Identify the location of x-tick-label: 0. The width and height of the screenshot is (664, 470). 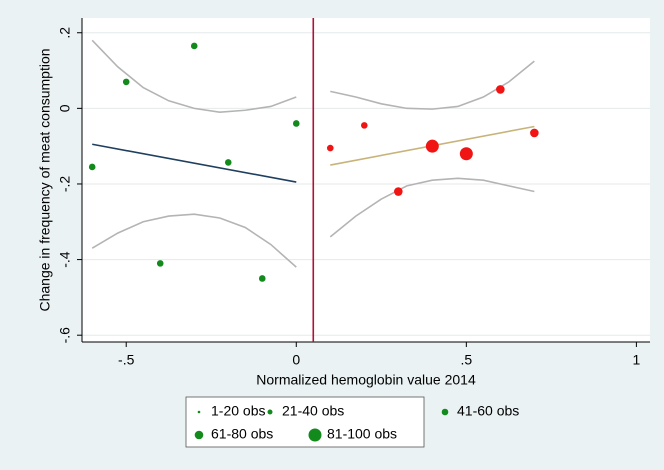
(296, 360).